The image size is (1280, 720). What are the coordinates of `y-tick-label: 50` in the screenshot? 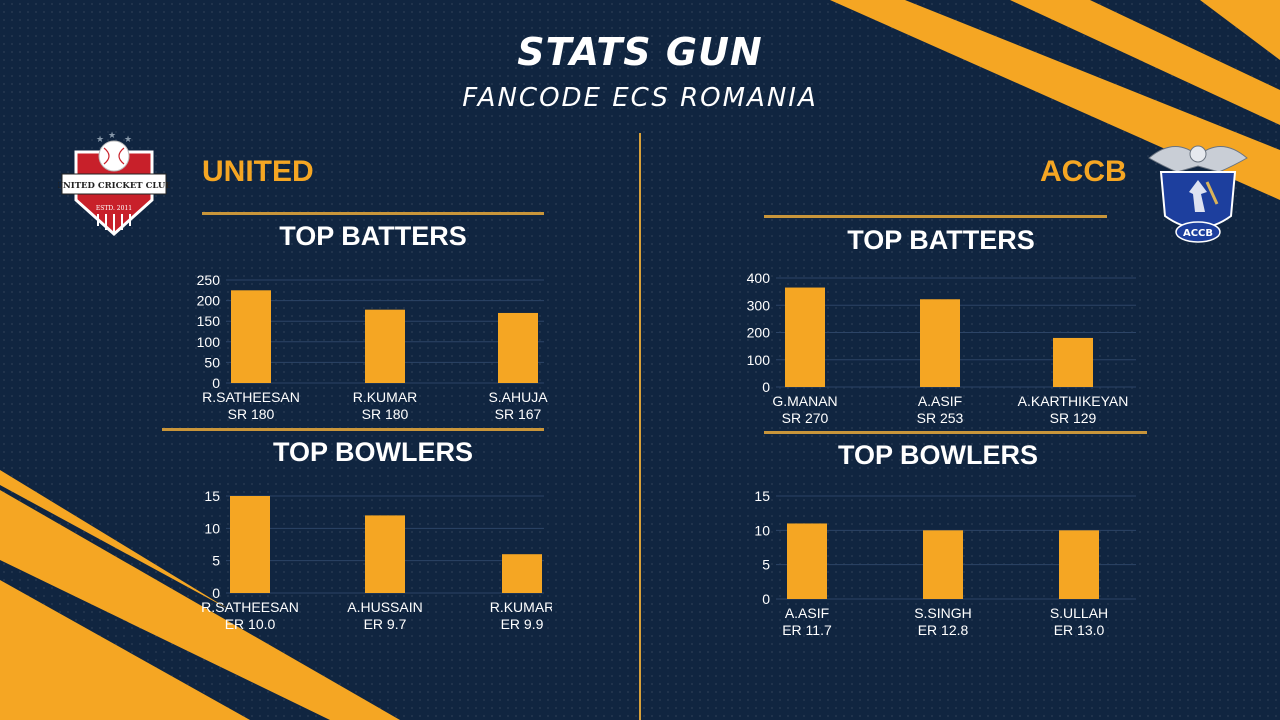 It's located at (212, 362).